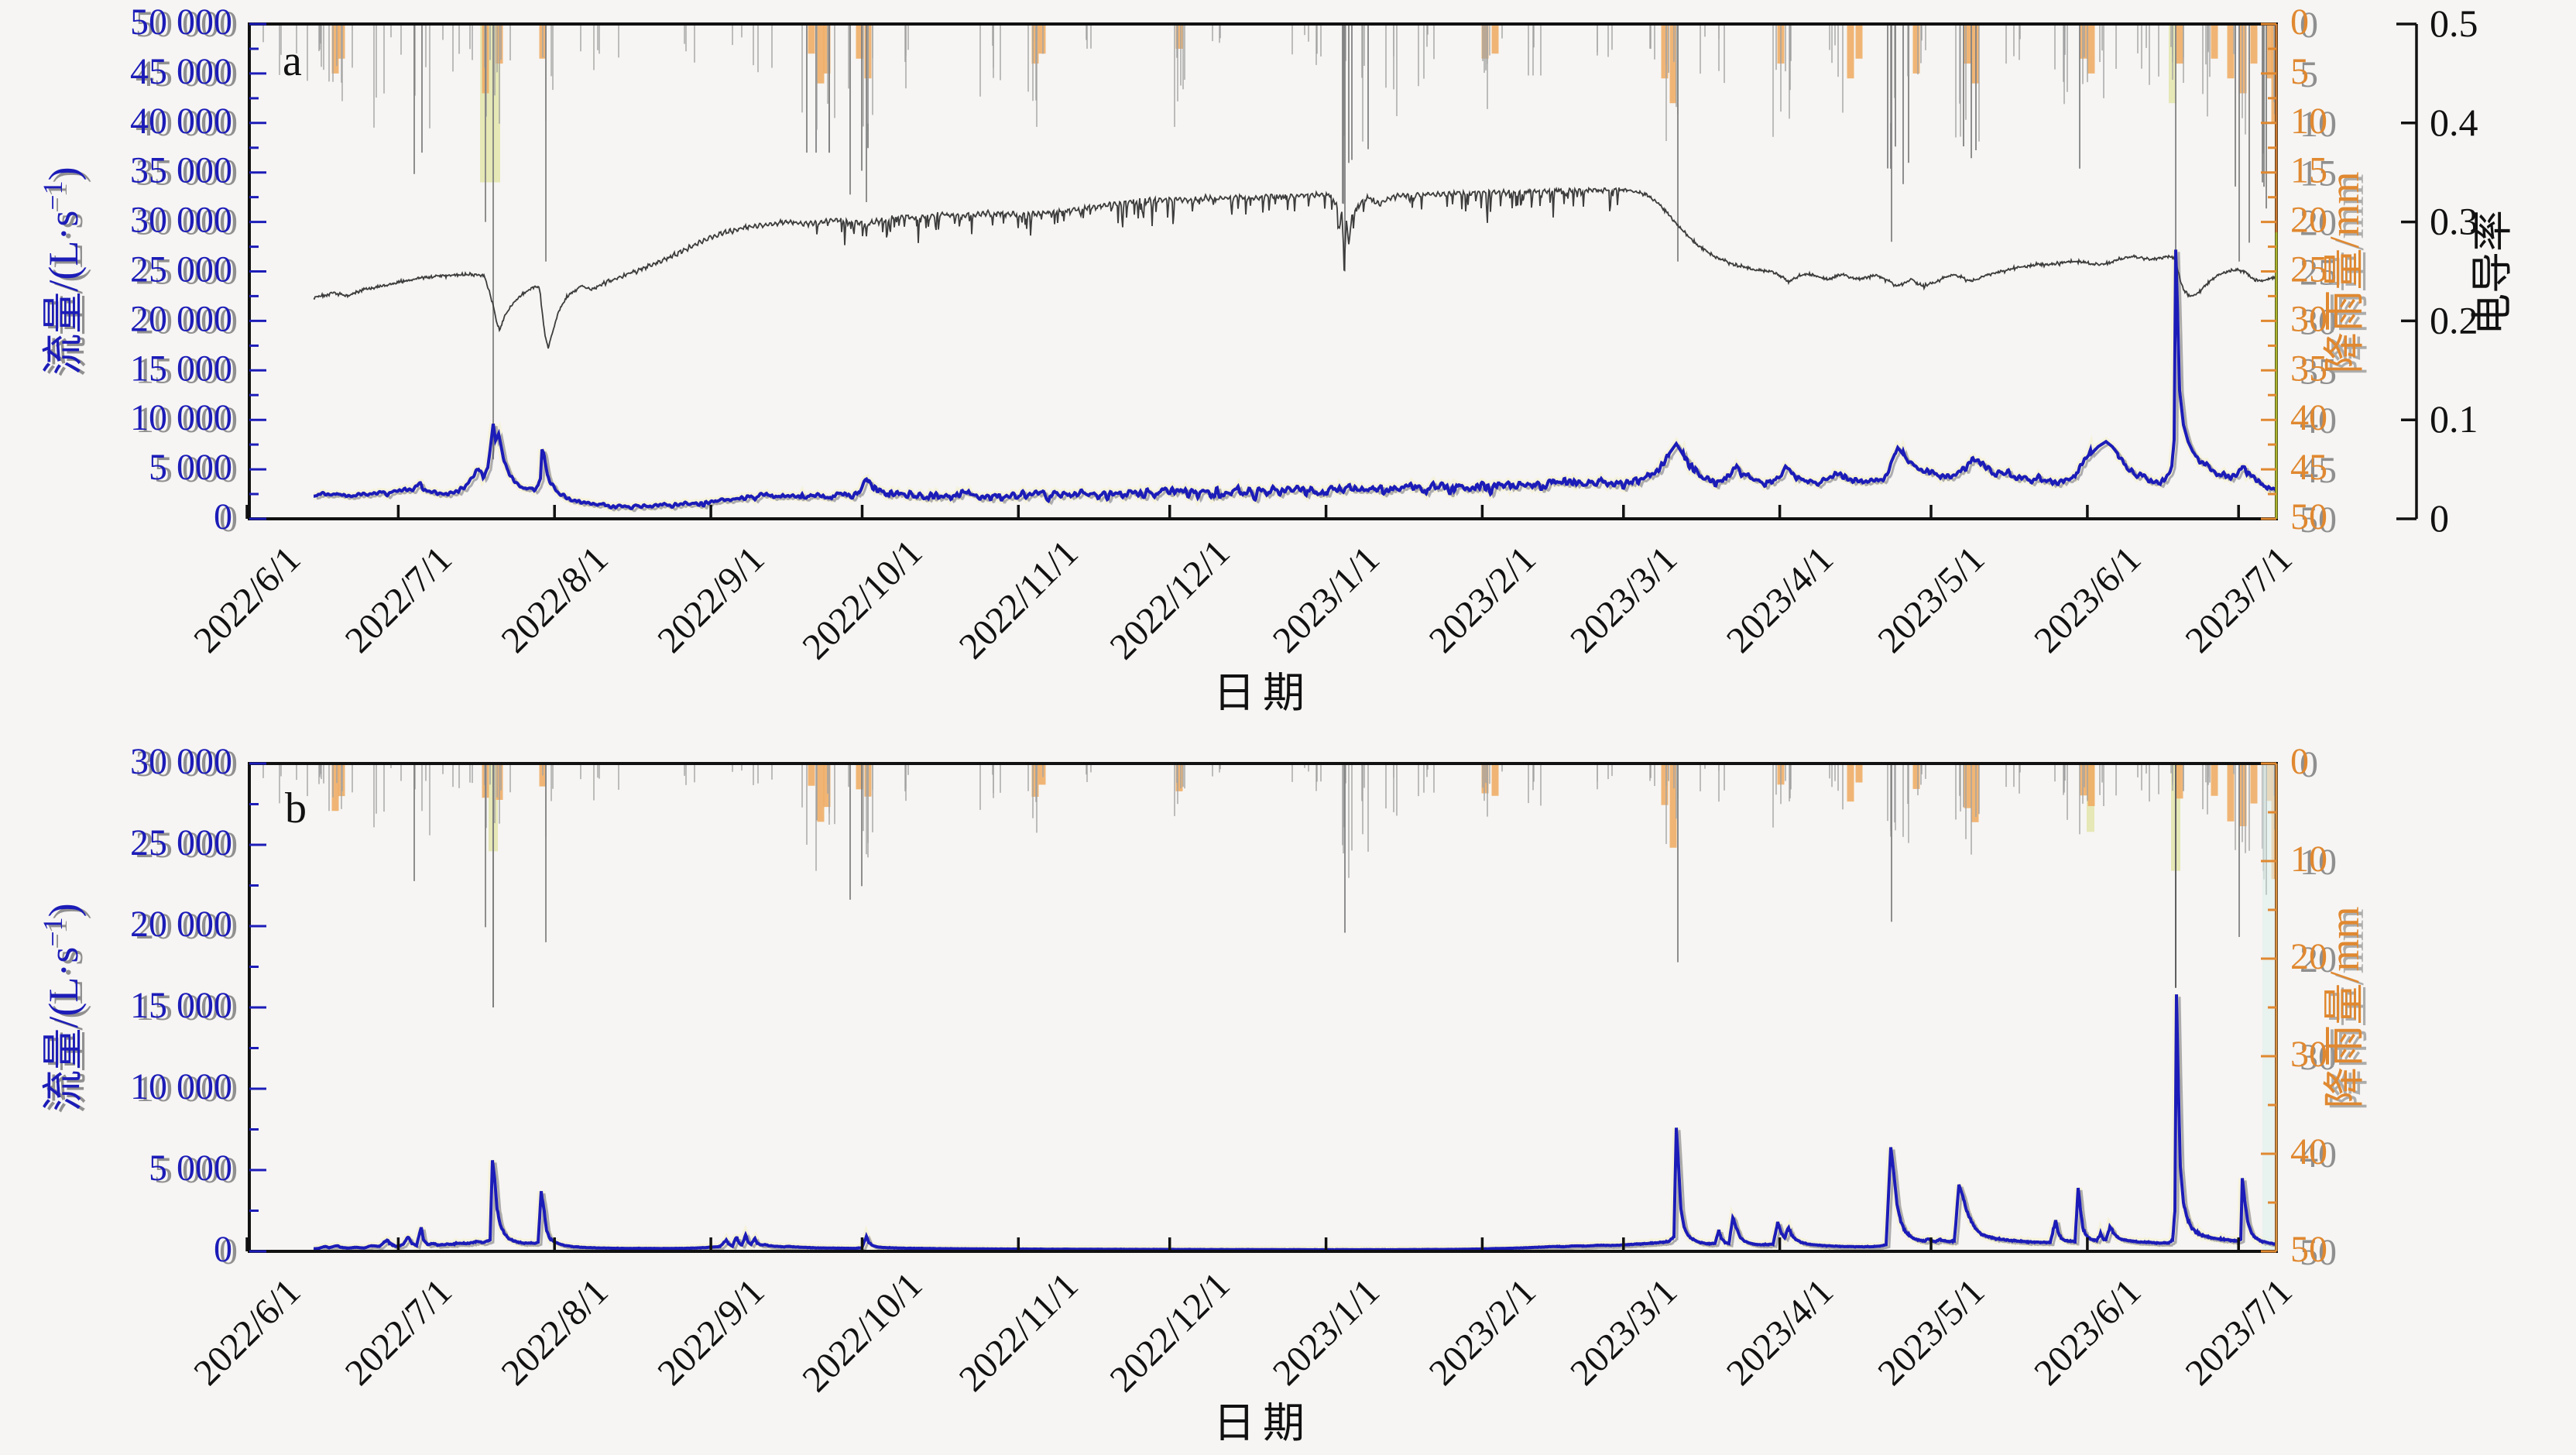  Describe the element at coordinates (2454, 319) in the screenshot. I see `svg-text: 0.2` at that location.